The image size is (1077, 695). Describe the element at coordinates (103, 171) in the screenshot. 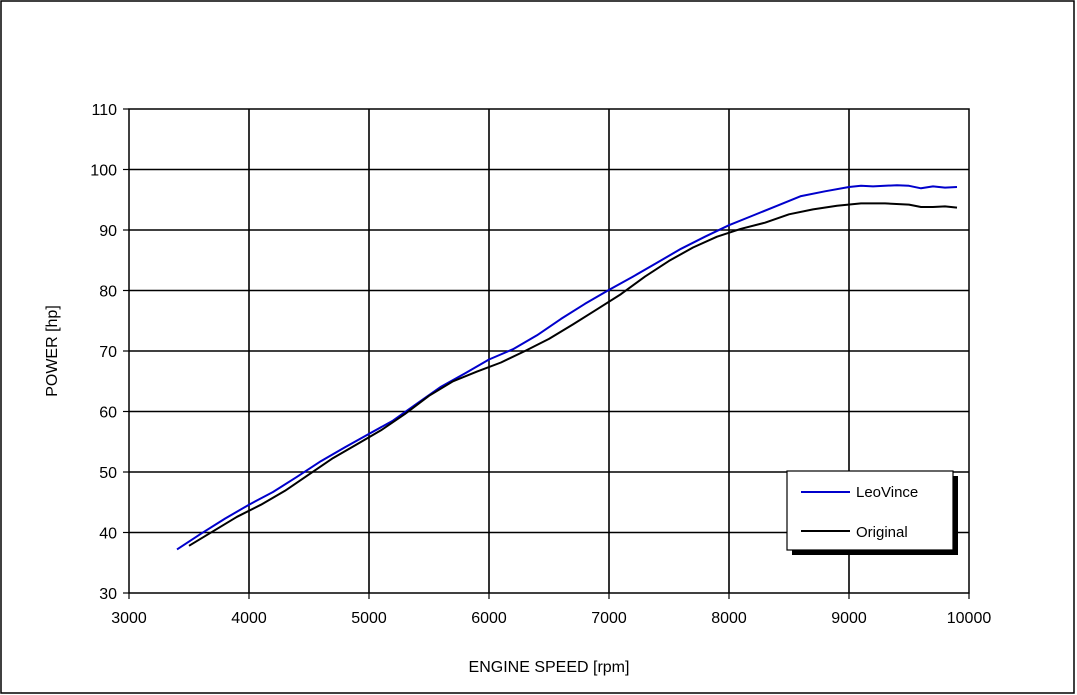

I see `y-tick-label: 100` at that location.